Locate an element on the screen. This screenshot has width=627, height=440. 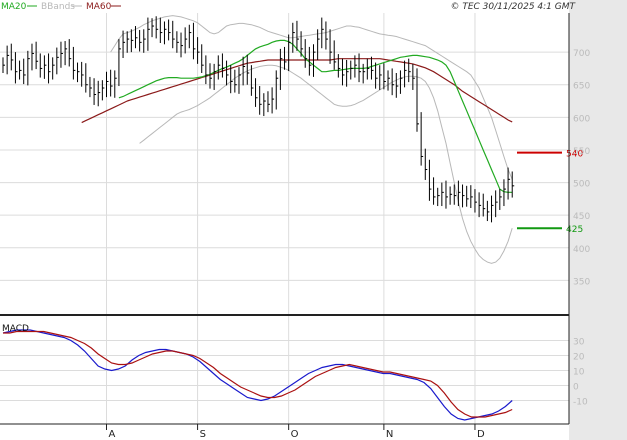
price-tick-label: 550 is located at coordinates (581, 152).